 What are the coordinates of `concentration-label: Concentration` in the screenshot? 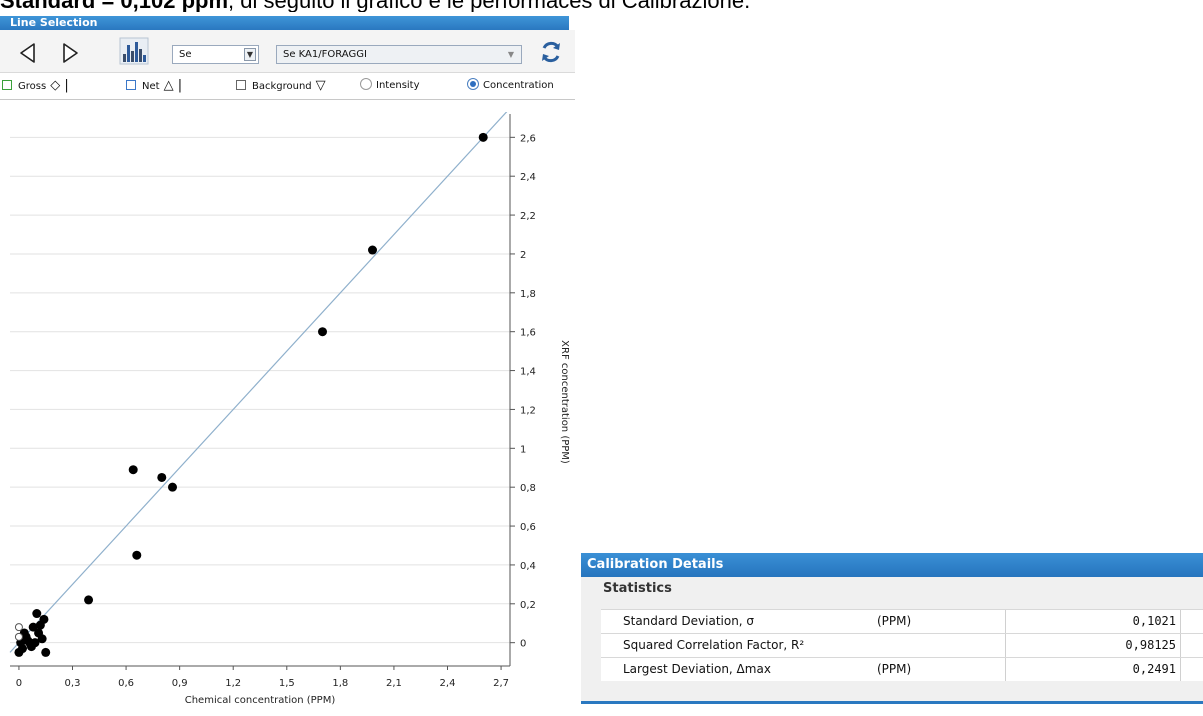 It's located at (518, 85).